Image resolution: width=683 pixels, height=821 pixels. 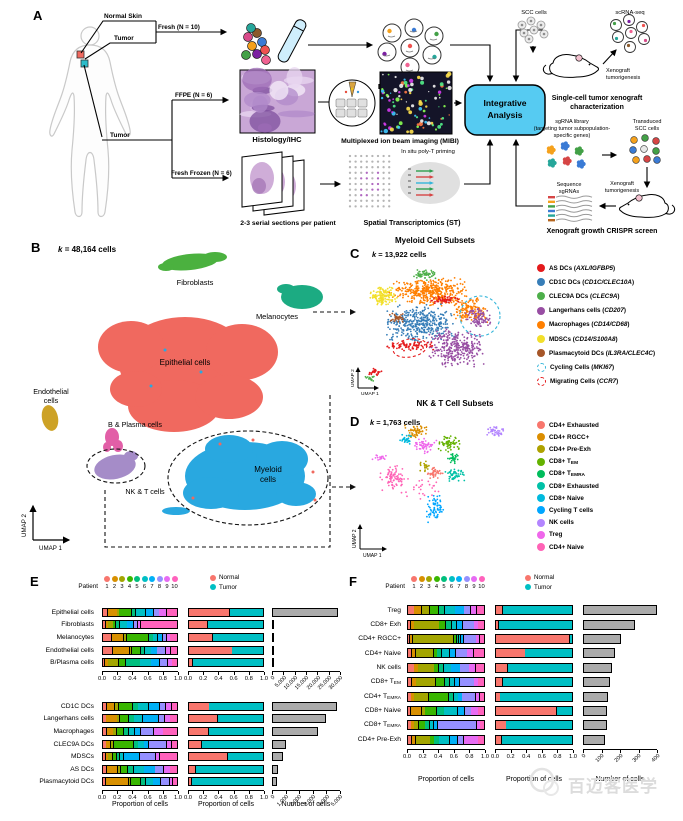 What do you see at coordinates (188, 374) in the screenshot?
I see `epithelial-cluster` at bounding box center [188, 374].